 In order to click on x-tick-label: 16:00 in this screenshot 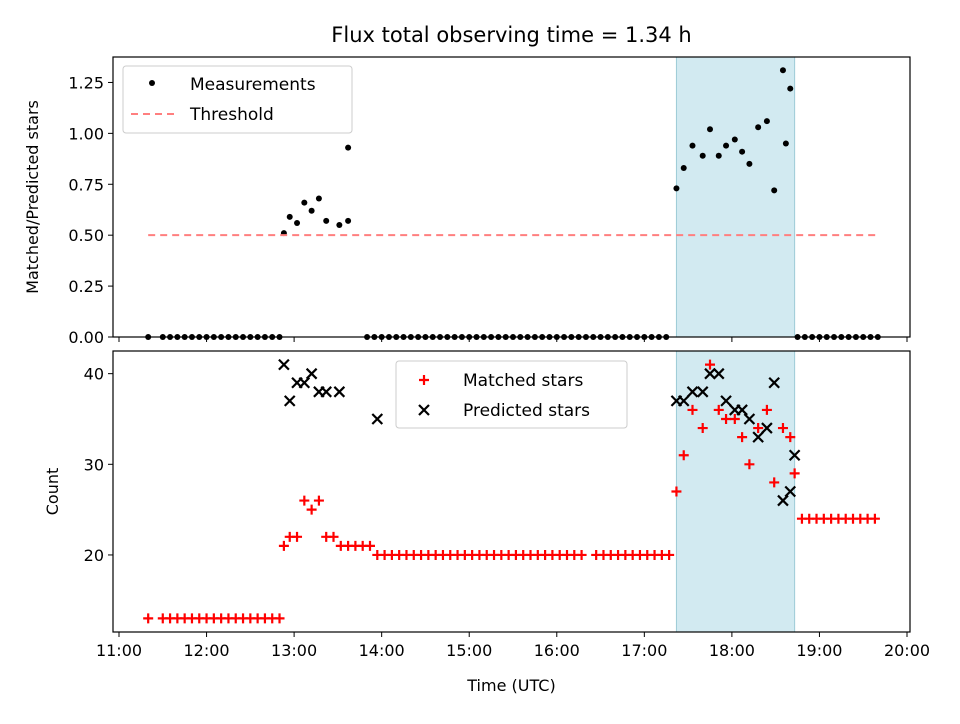, I will do `click(557, 650)`.